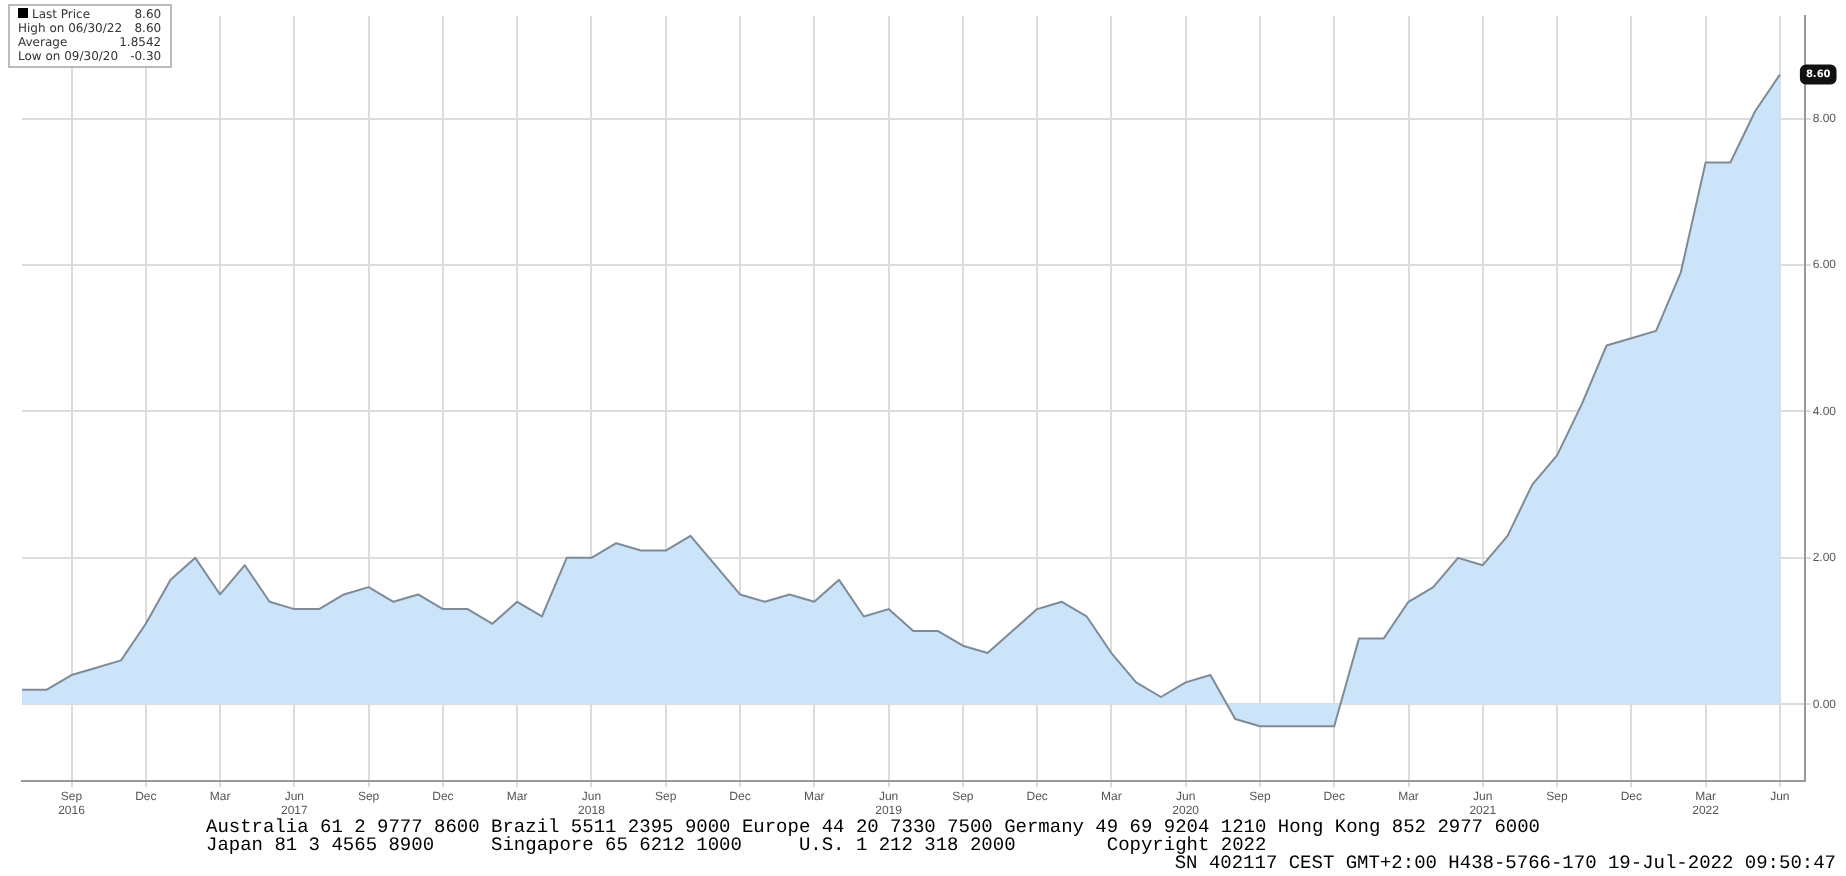 Image resolution: width=1846 pixels, height=876 pixels. I want to click on text: SN 402117 CEST GMT+2:00 H438-5766-170 19-Jul-2022 09:50:47, so click(1505, 863).